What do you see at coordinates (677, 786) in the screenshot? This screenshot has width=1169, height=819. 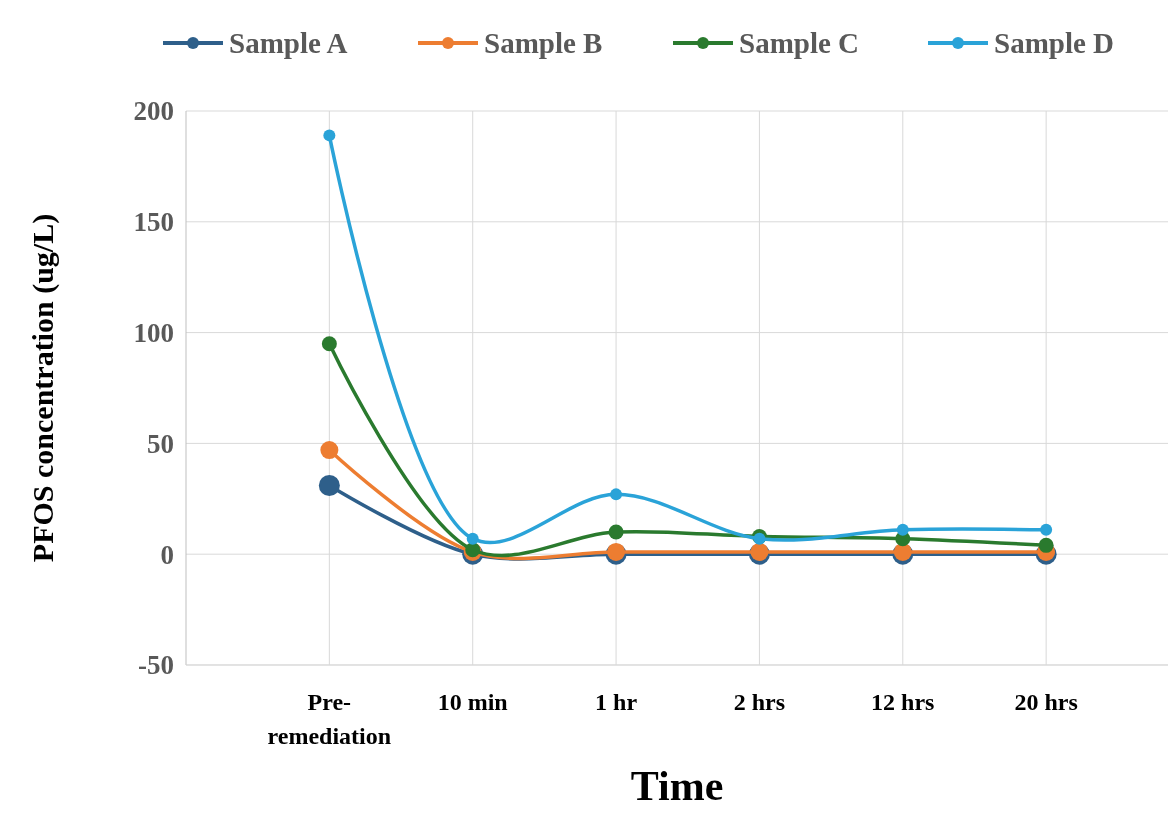 I see `x-axis-title: Time` at bounding box center [677, 786].